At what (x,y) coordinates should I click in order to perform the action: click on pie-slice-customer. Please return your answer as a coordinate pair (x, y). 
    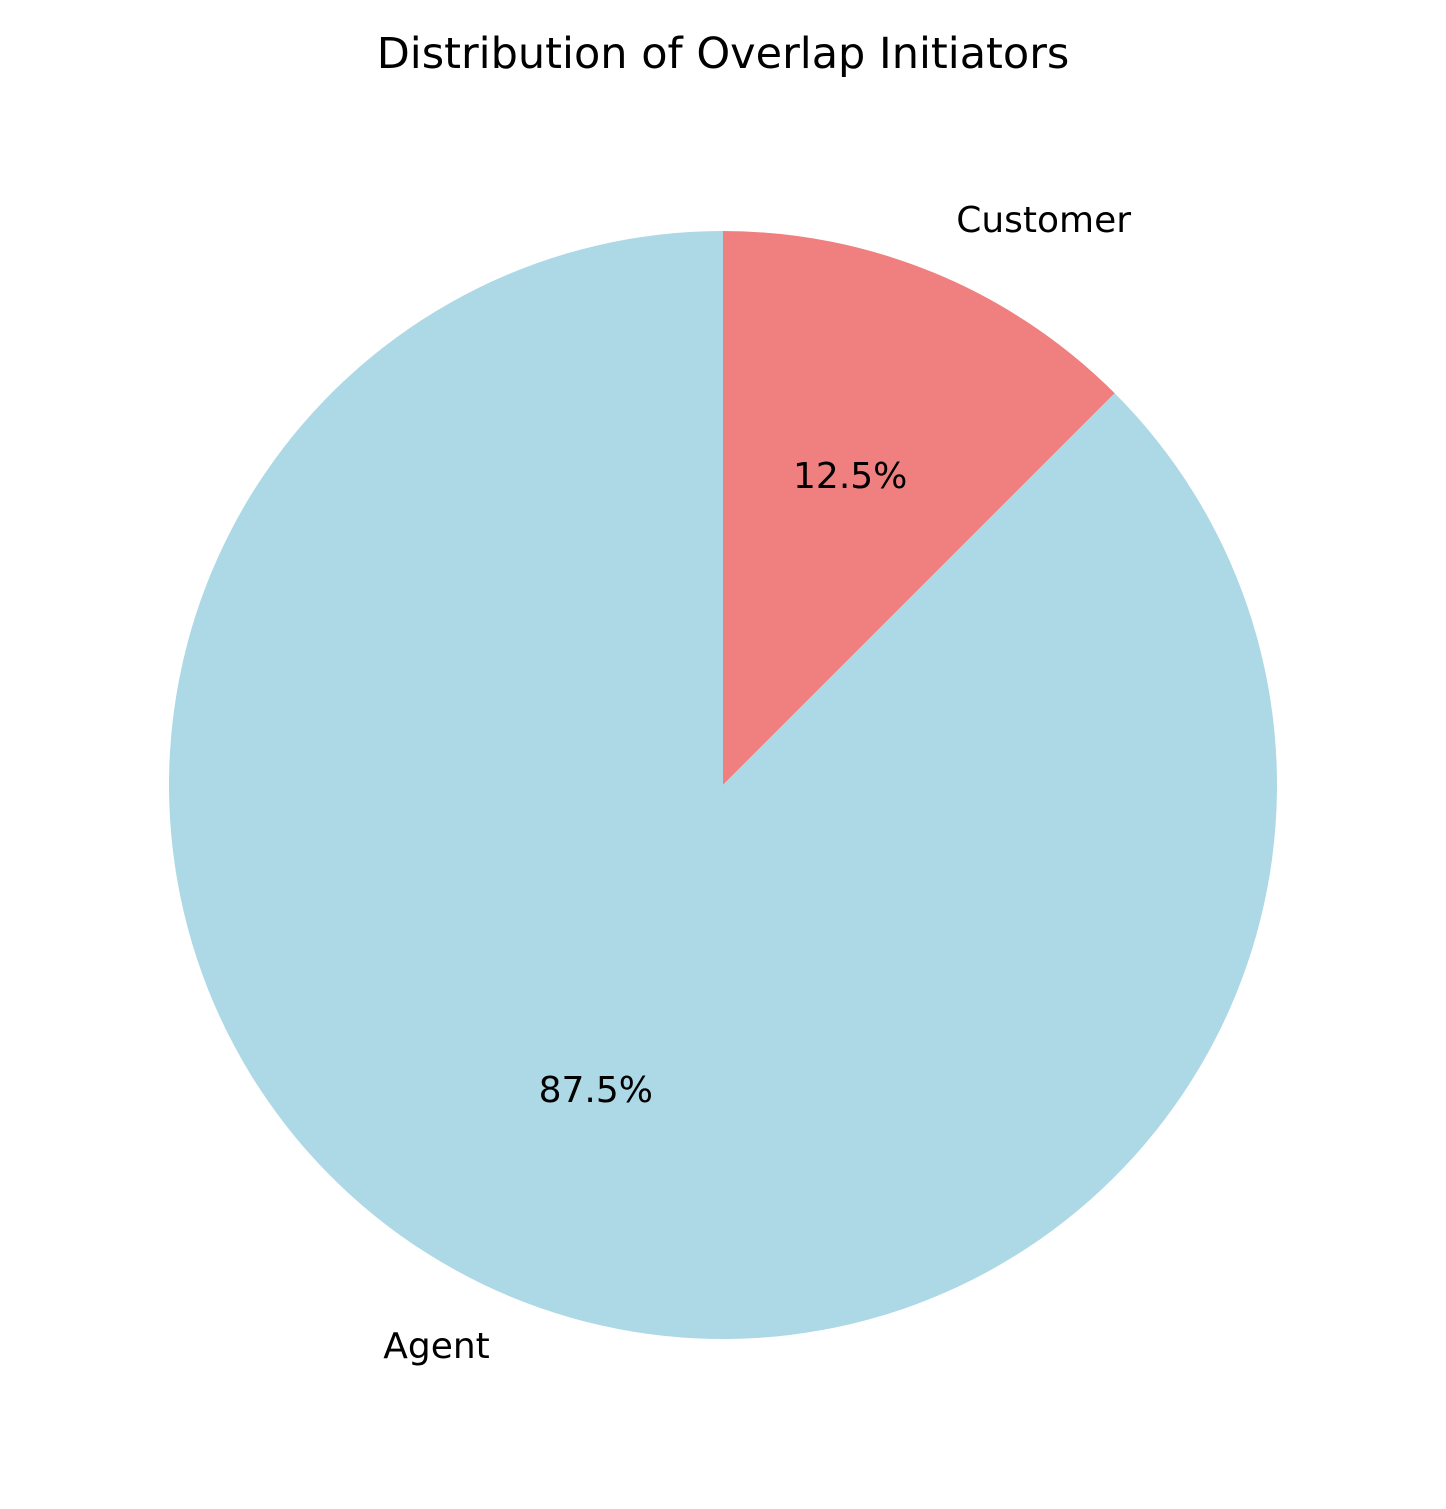
    Looking at the image, I should click on (919, 508).